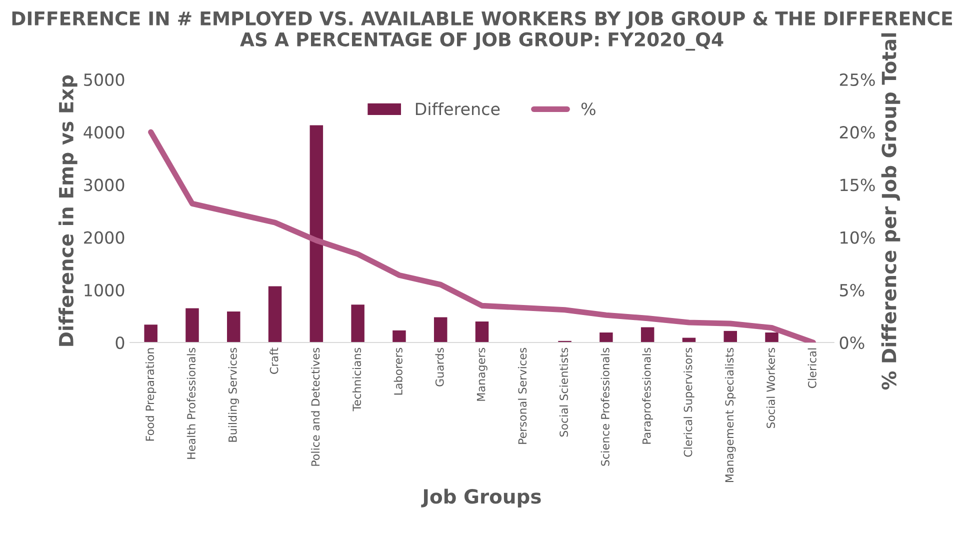 This screenshot has height=548, width=964. What do you see at coordinates (522, 396) in the screenshot?
I see `x-tick-label: Personal Services` at bounding box center [522, 396].